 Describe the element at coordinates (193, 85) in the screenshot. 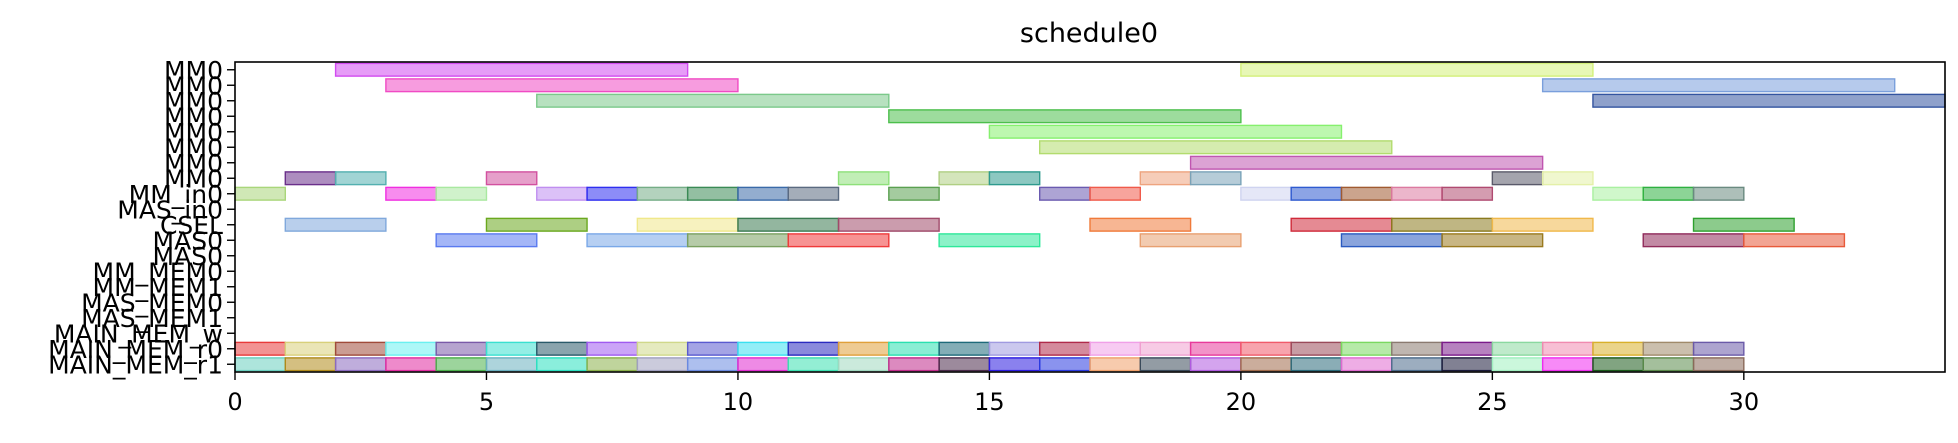

I see `y-tick-label-1: MM0` at that location.